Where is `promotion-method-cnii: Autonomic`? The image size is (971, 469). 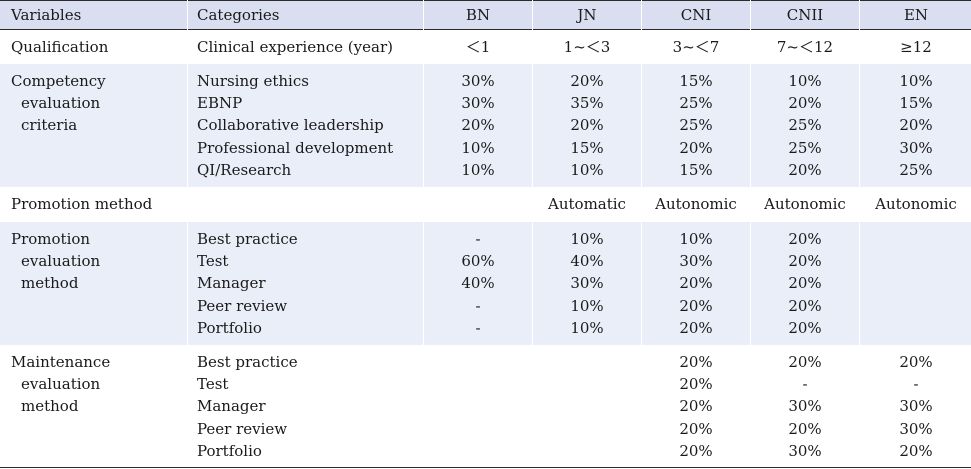
promotion-method-cnii: Autonomic is located at coordinates (805, 204).